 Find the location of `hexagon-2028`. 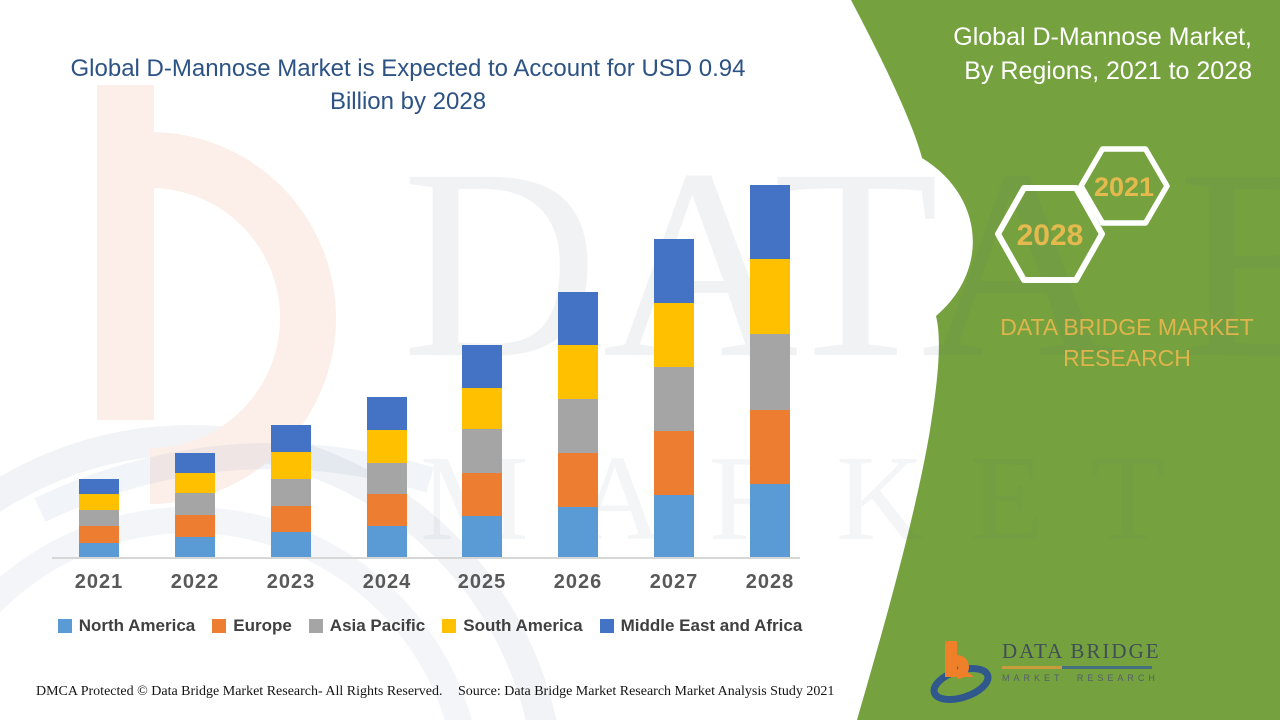

hexagon-2028 is located at coordinates (1050, 234).